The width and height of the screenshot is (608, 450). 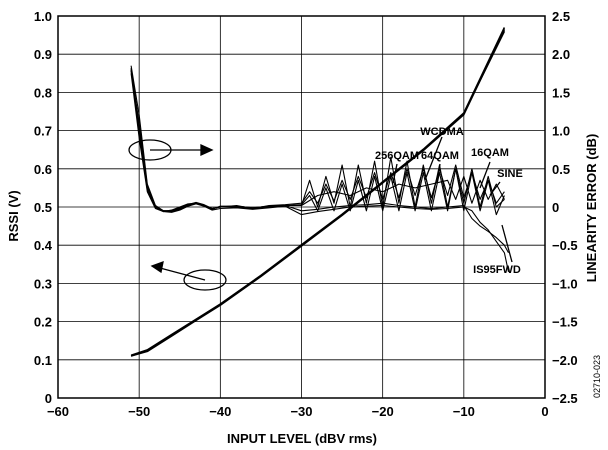 I want to click on 16qam-pointer, so click(x=485, y=175).